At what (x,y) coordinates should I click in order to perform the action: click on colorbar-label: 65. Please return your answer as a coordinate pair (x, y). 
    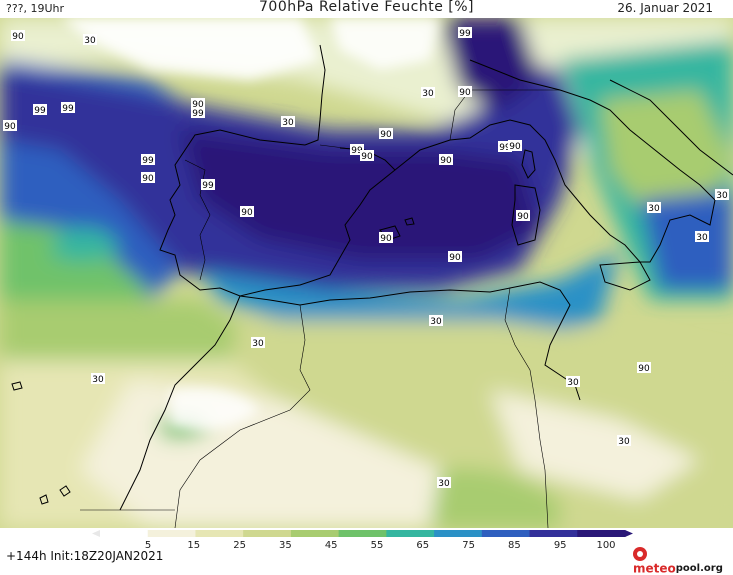
    Looking at the image, I should click on (423, 545).